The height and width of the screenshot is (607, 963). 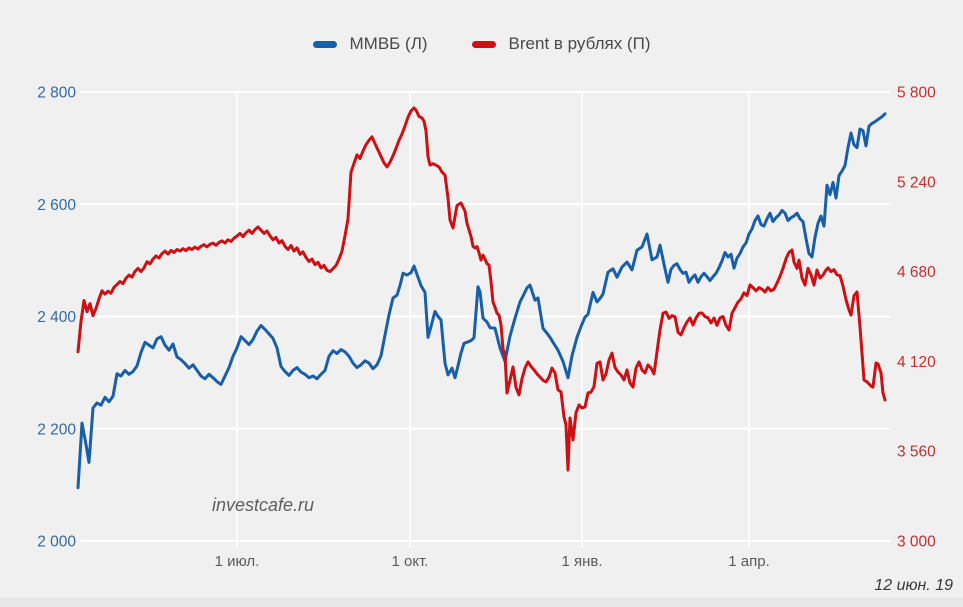 I want to click on investcafe-watermark: investcafe.ru, so click(x=263, y=505).